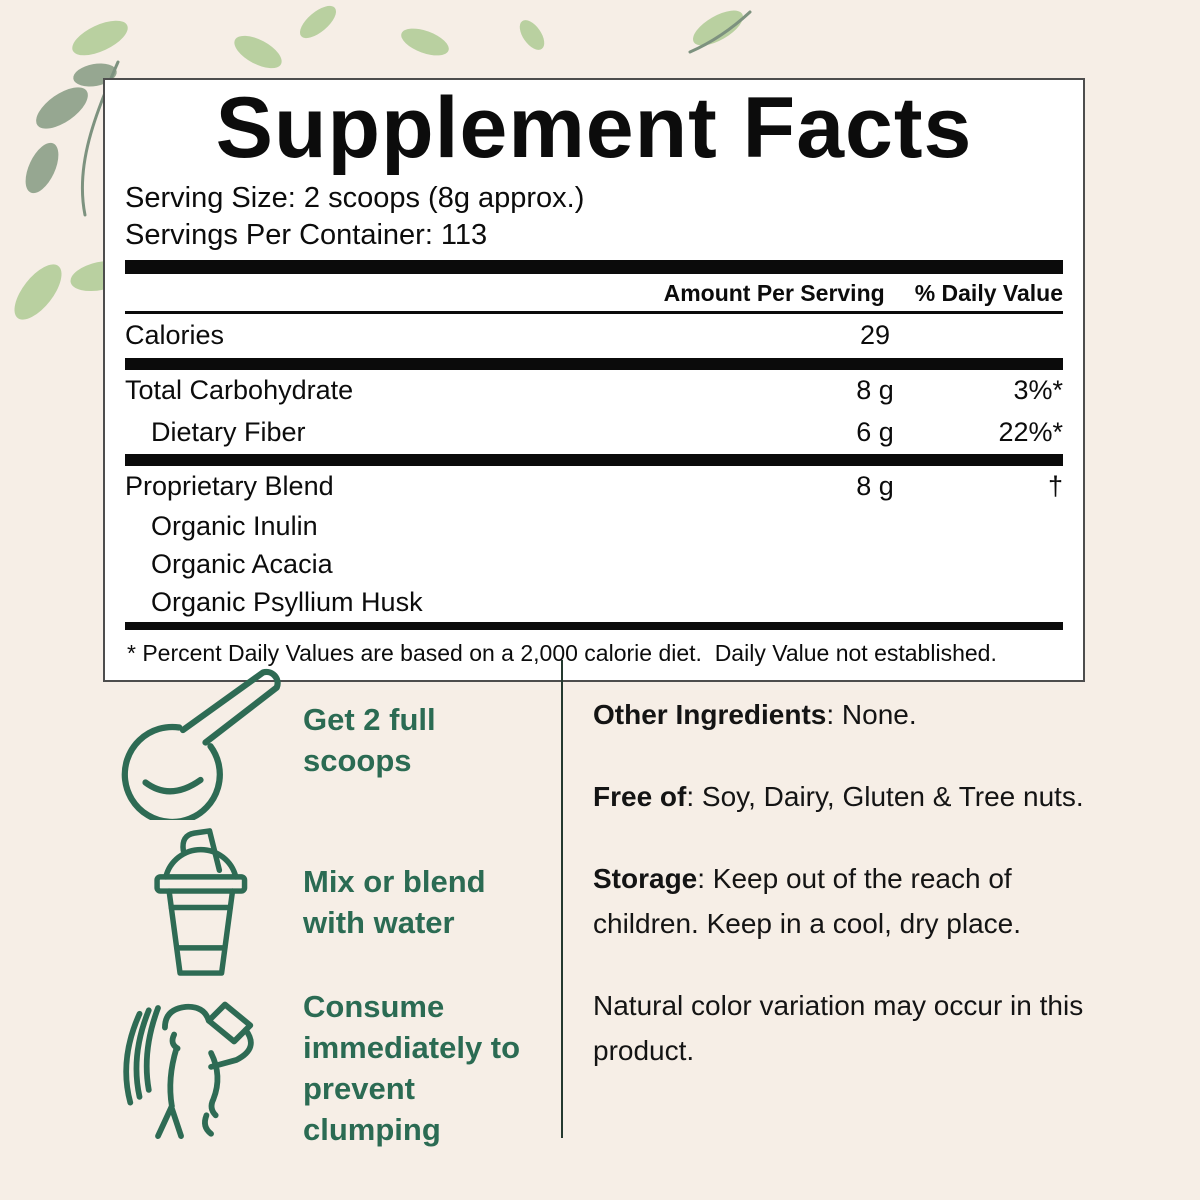 This screenshot has height=1200, width=1200. What do you see at coordinates (306, 234) in the screenshot?
I see `servings-per-container: Servings Per Container: 113` at bounding box center [306, 234].